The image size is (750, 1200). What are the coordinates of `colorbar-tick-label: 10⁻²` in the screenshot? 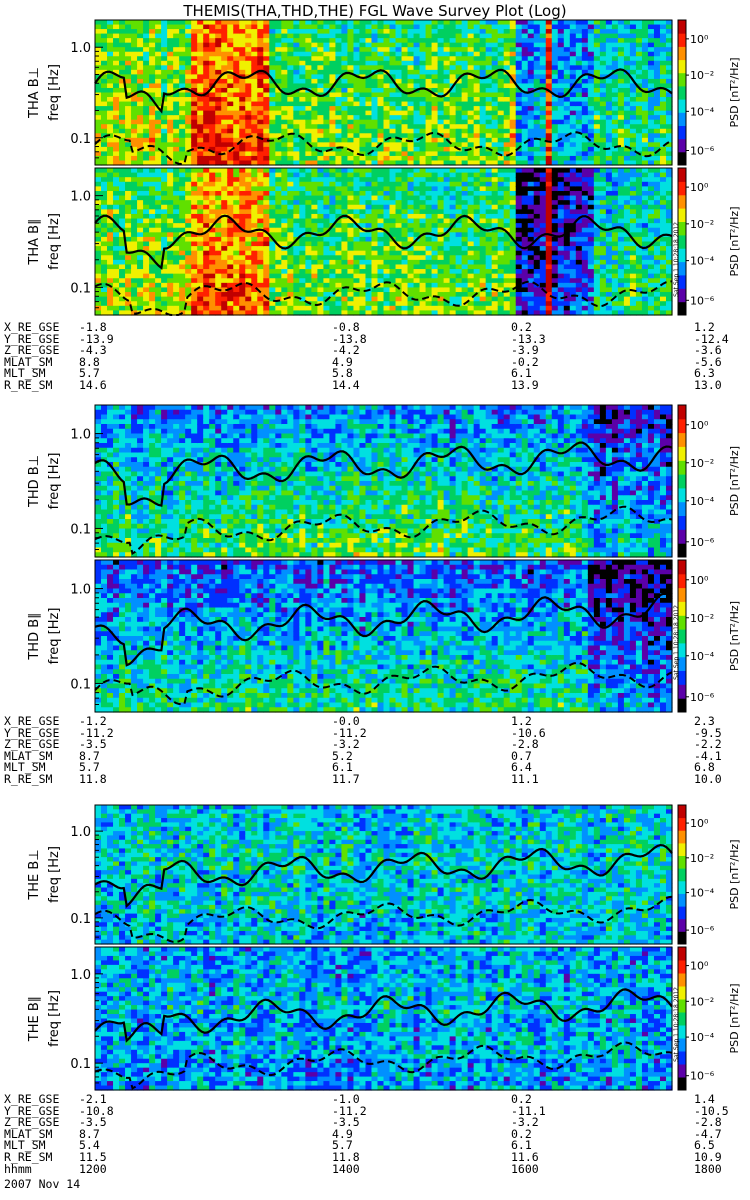 It's located at (702, 75).